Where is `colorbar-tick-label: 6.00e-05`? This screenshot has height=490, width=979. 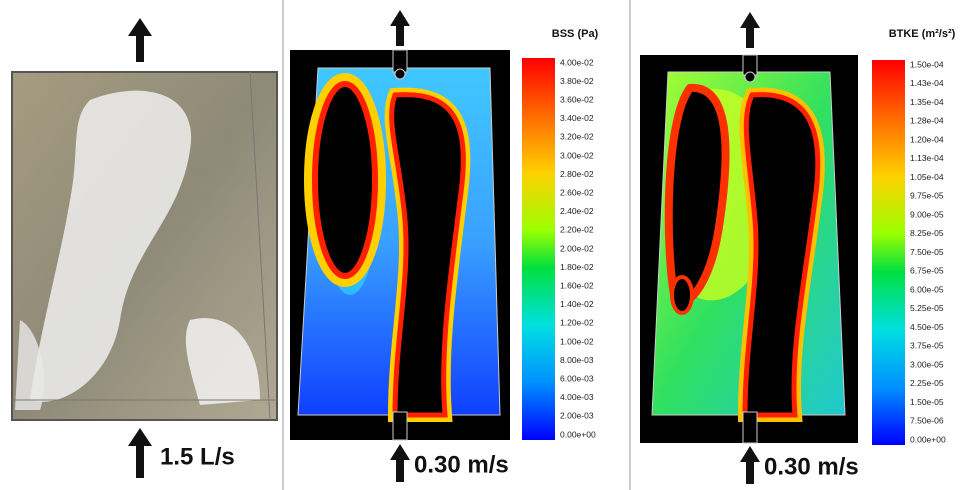 colorbar-tick-label: 6.00e-05 is located at coordinates (927, 289).